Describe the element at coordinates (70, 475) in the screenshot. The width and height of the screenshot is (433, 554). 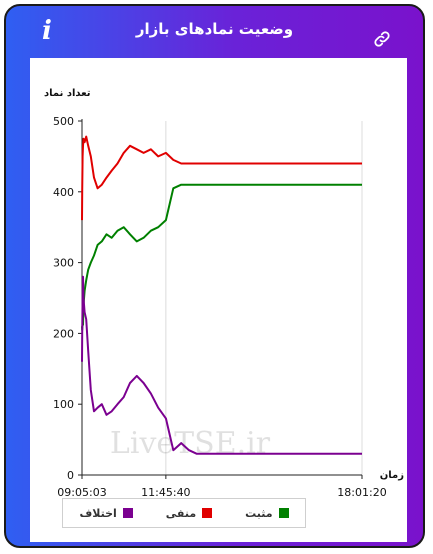
I see `y-tick-label: 0` at that location.